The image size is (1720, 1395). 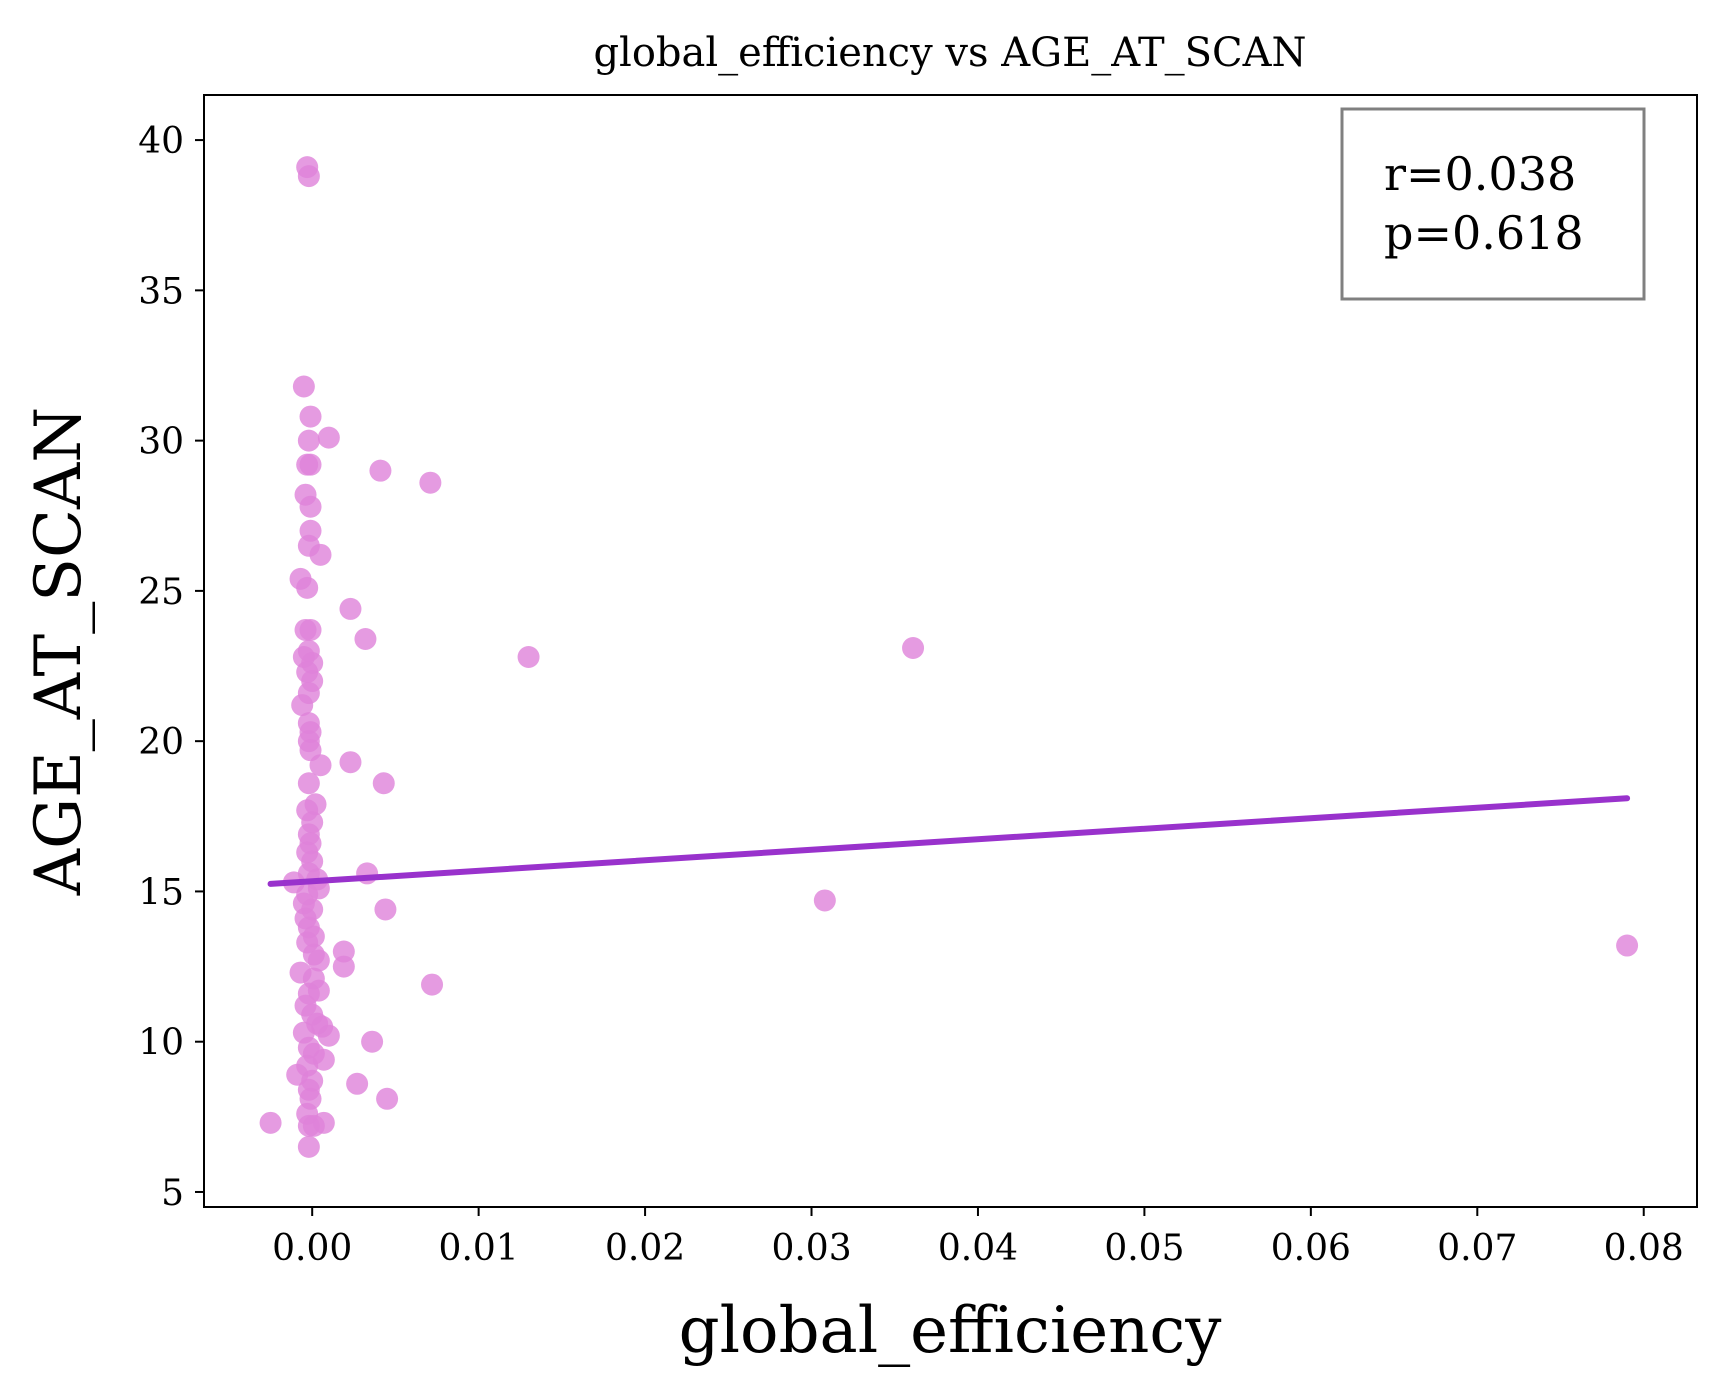 I want to click on y-tick-label: 20, so click(x=161, y=742).